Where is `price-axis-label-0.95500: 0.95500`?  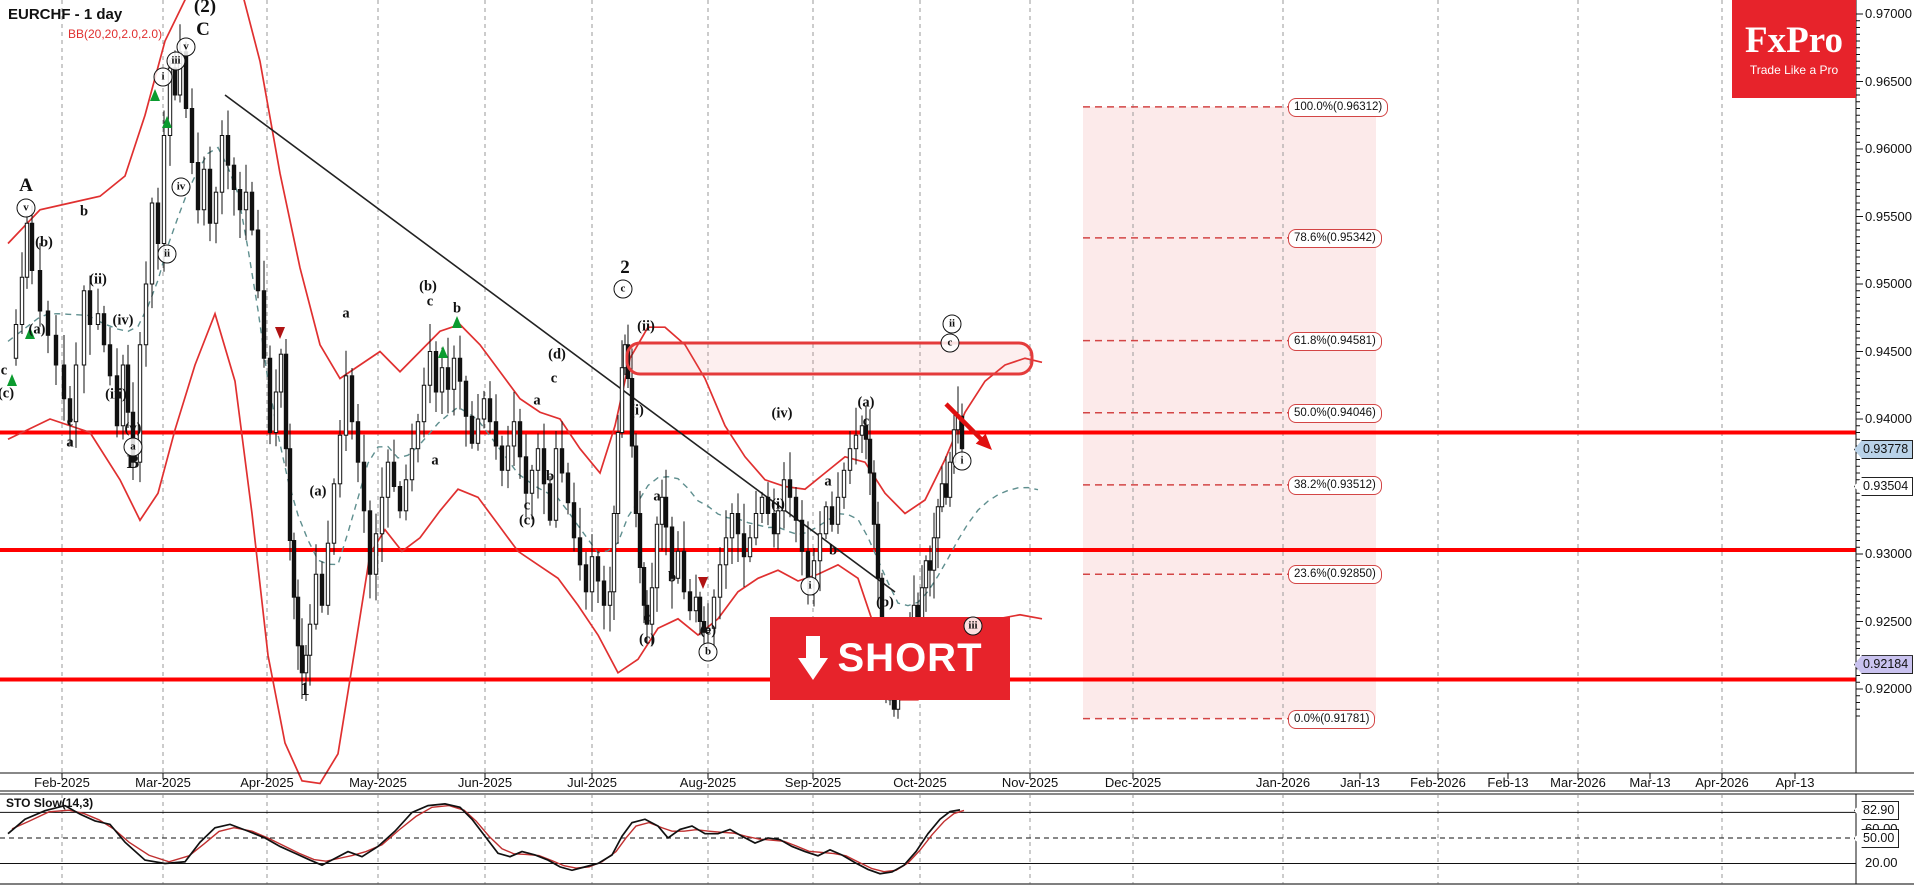
price-axis-label-0.95500: 0.95500 is located at coordinates (1888, 216).